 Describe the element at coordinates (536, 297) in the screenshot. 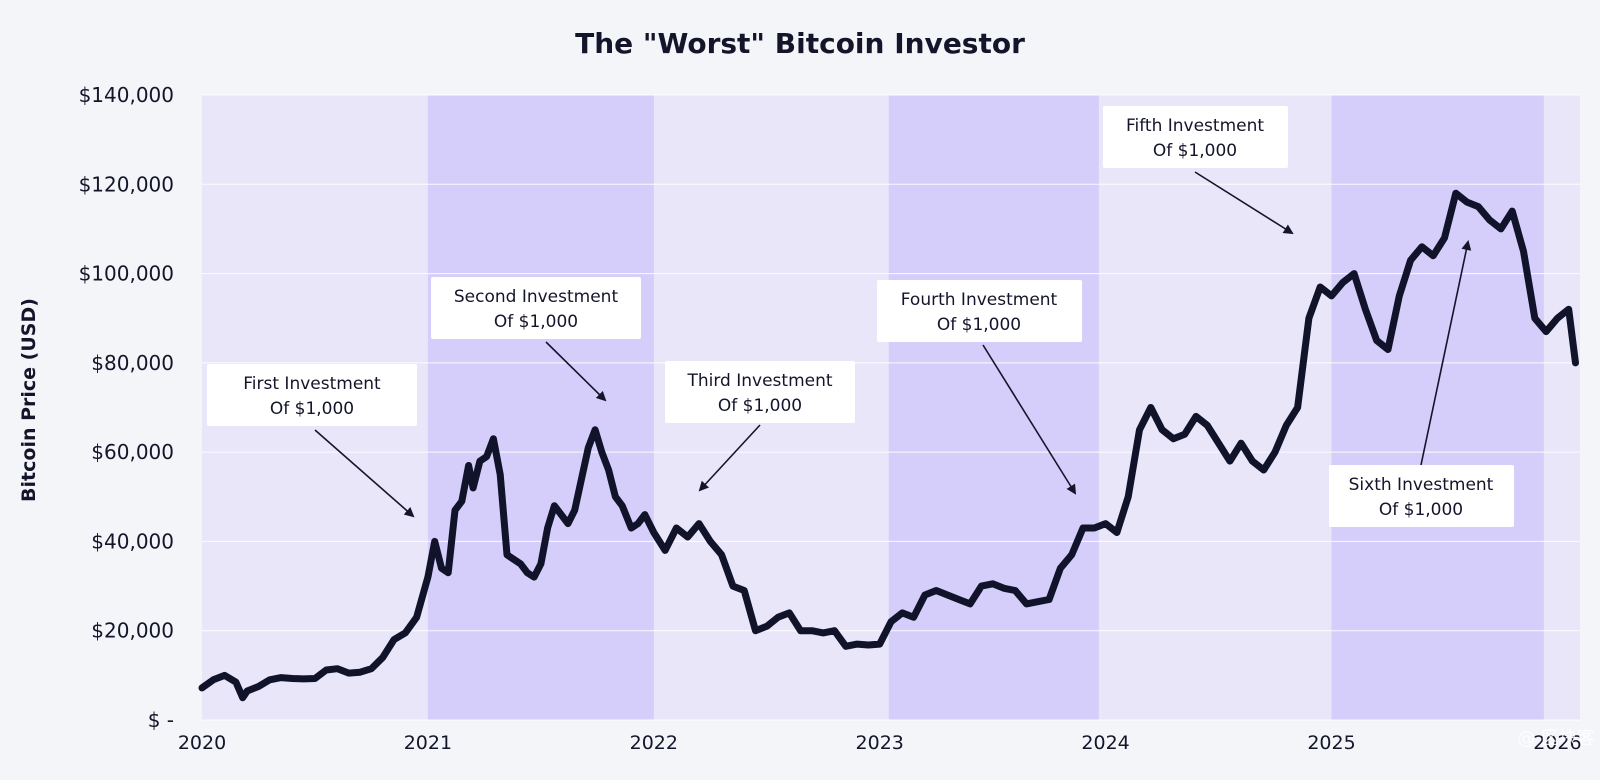

I see `annotation-line1: Second Investment` at that location.